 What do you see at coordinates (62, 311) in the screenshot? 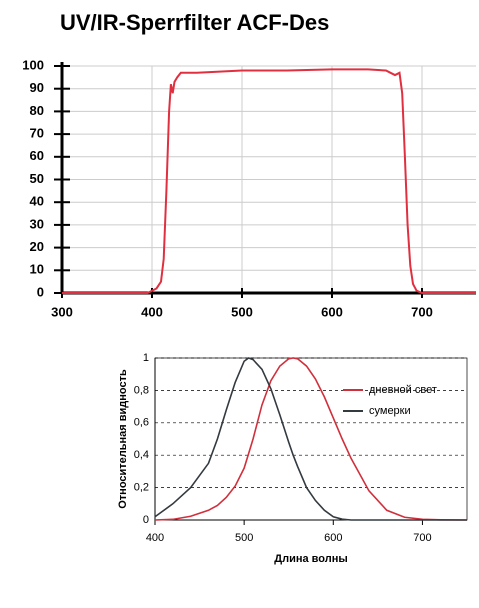
I see `x-tick-label: 300` at bounding box center [62, 311].